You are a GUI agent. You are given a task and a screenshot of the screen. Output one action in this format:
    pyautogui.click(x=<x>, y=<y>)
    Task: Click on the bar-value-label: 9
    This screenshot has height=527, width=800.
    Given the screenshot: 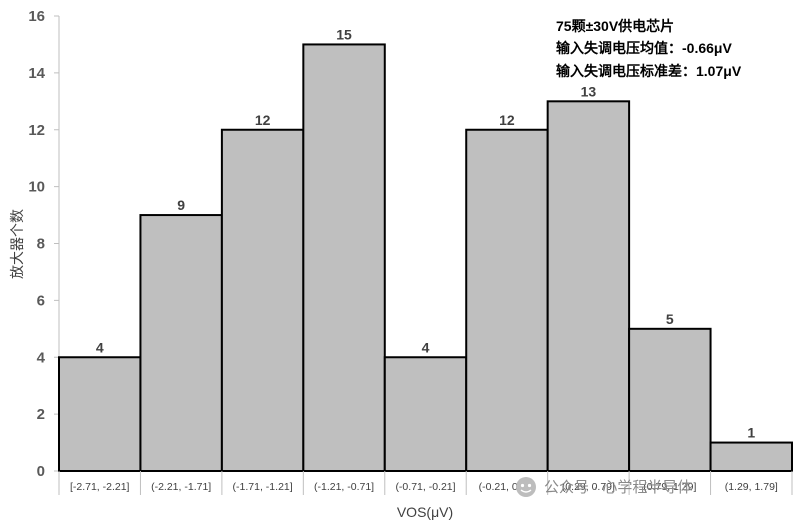 What is the action you would take?
    pyautogui.click(x=181, y=205)
    